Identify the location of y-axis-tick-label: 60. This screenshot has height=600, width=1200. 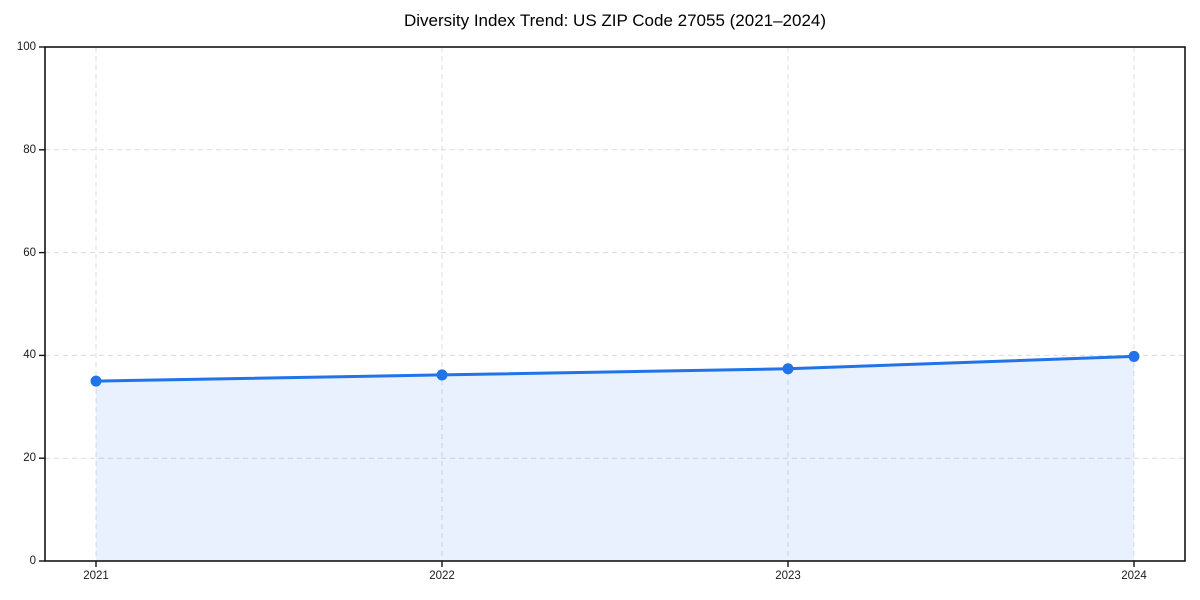
(29, 252).